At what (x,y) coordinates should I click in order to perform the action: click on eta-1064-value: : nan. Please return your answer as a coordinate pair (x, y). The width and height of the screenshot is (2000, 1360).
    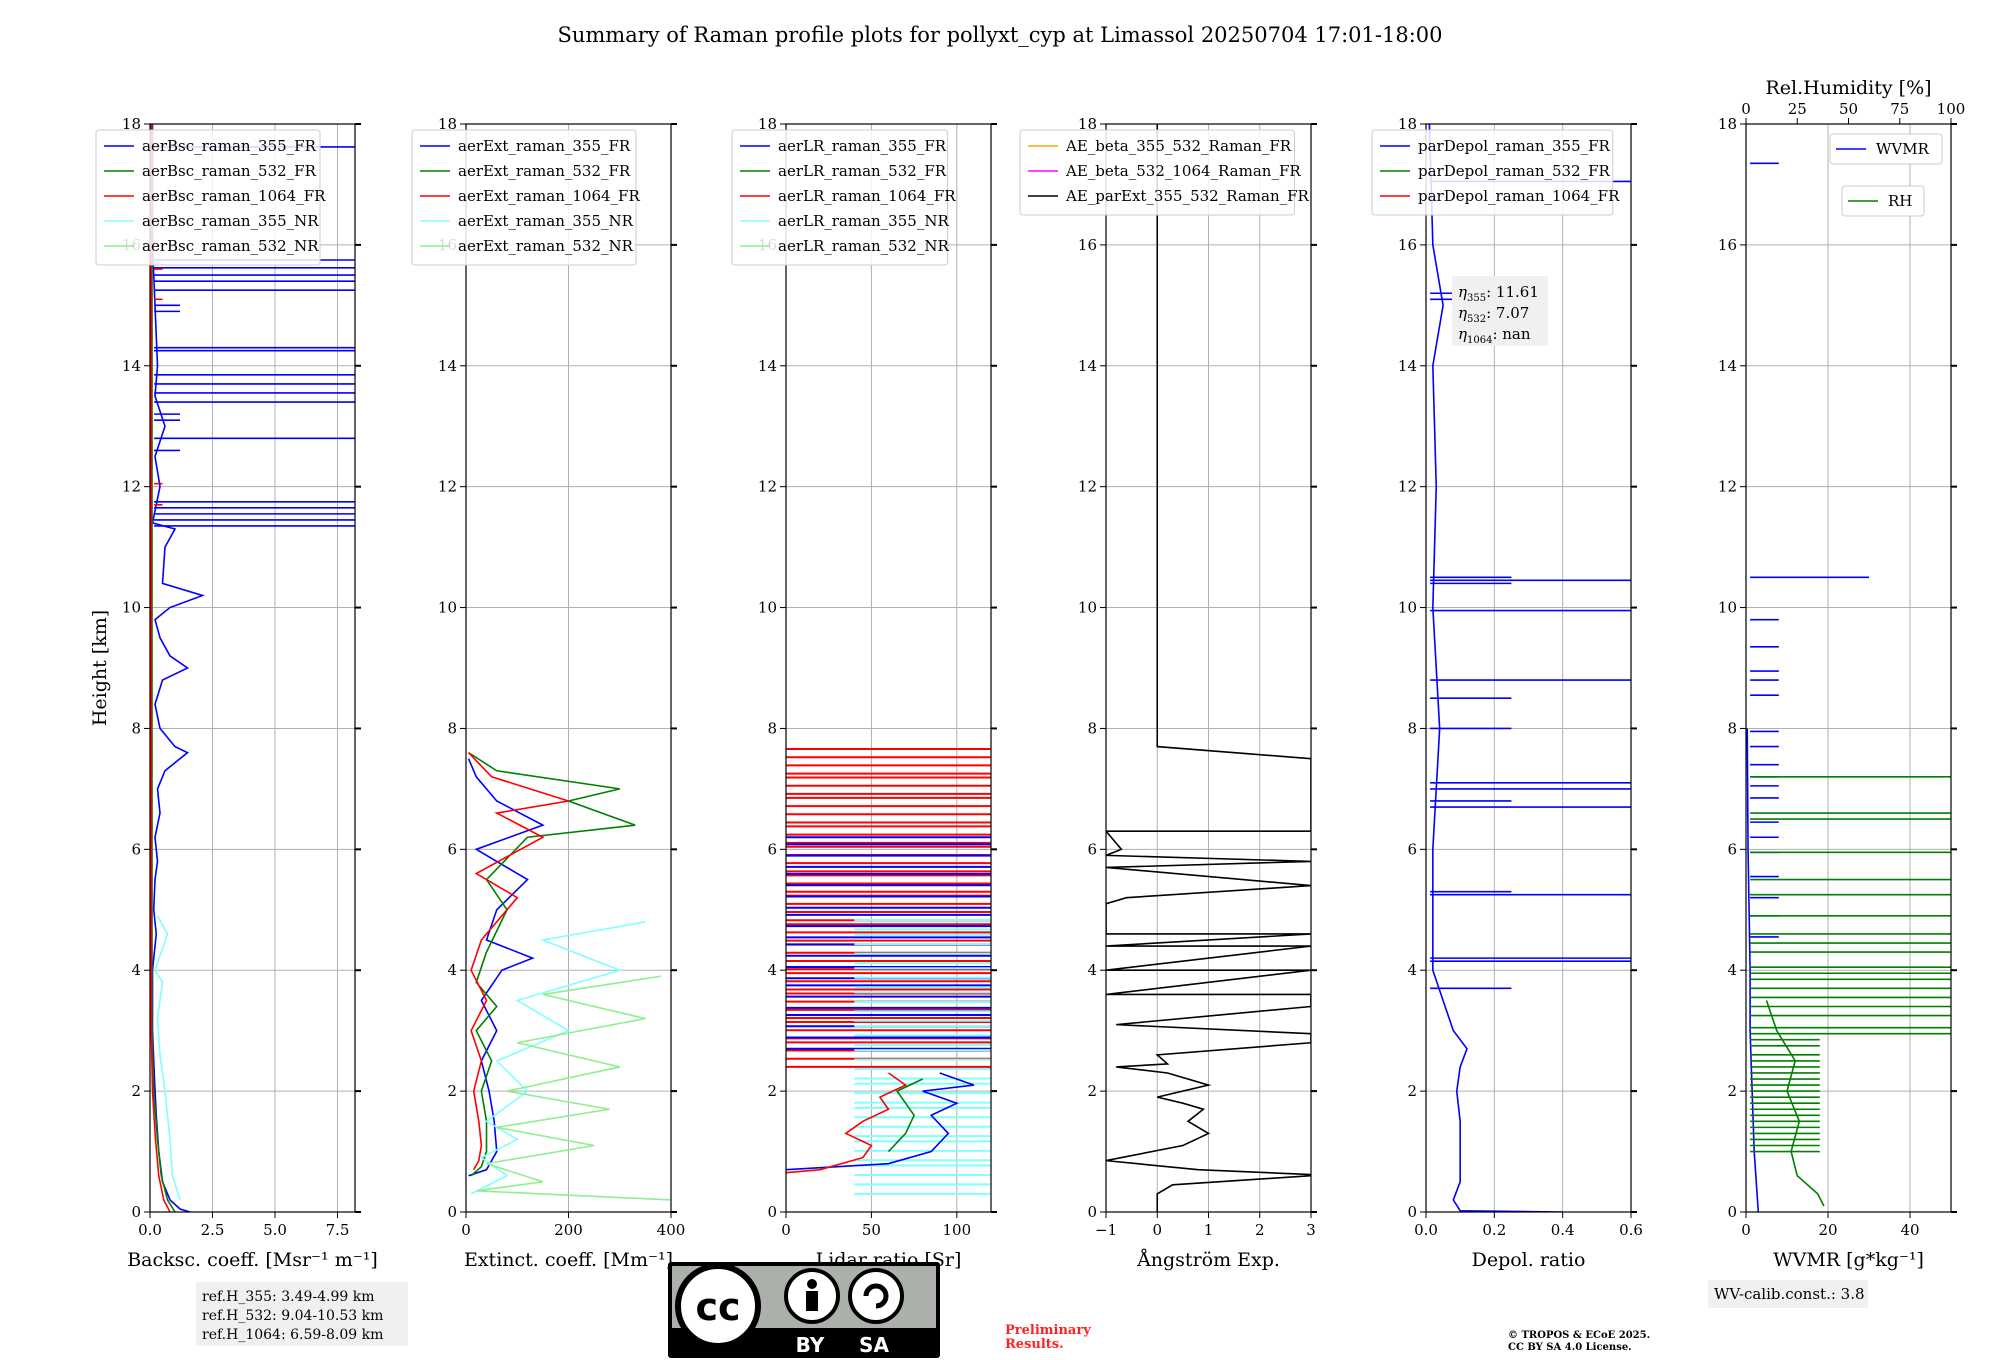
    Looking at the image, I should click on (1511, 334).